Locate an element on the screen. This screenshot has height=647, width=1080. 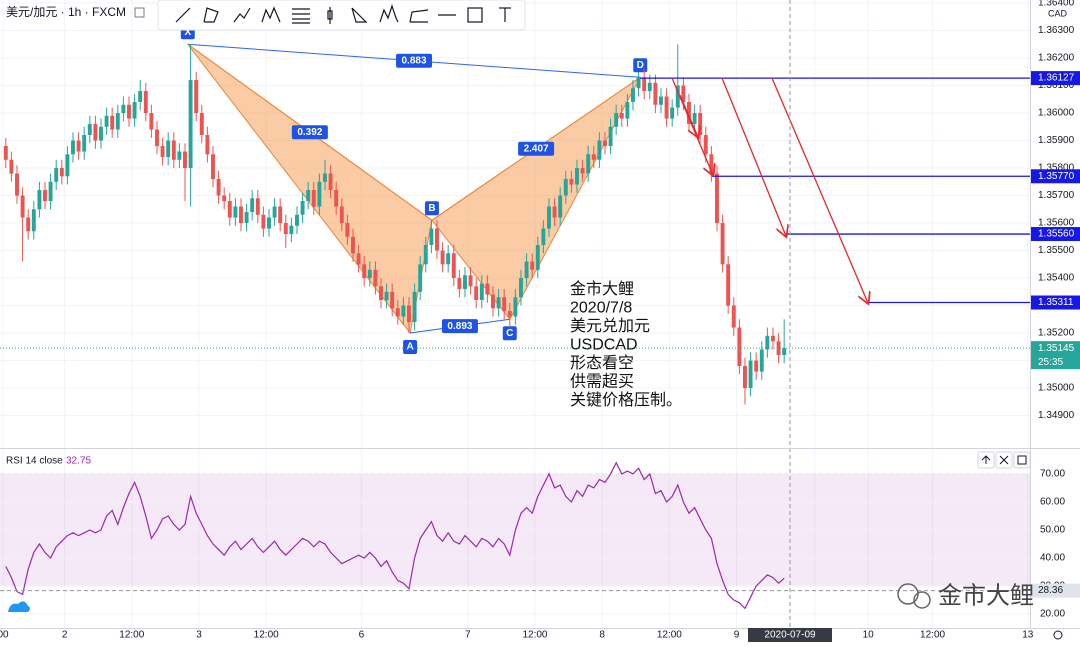
last-price-box is located at coordinates (1055, 355).